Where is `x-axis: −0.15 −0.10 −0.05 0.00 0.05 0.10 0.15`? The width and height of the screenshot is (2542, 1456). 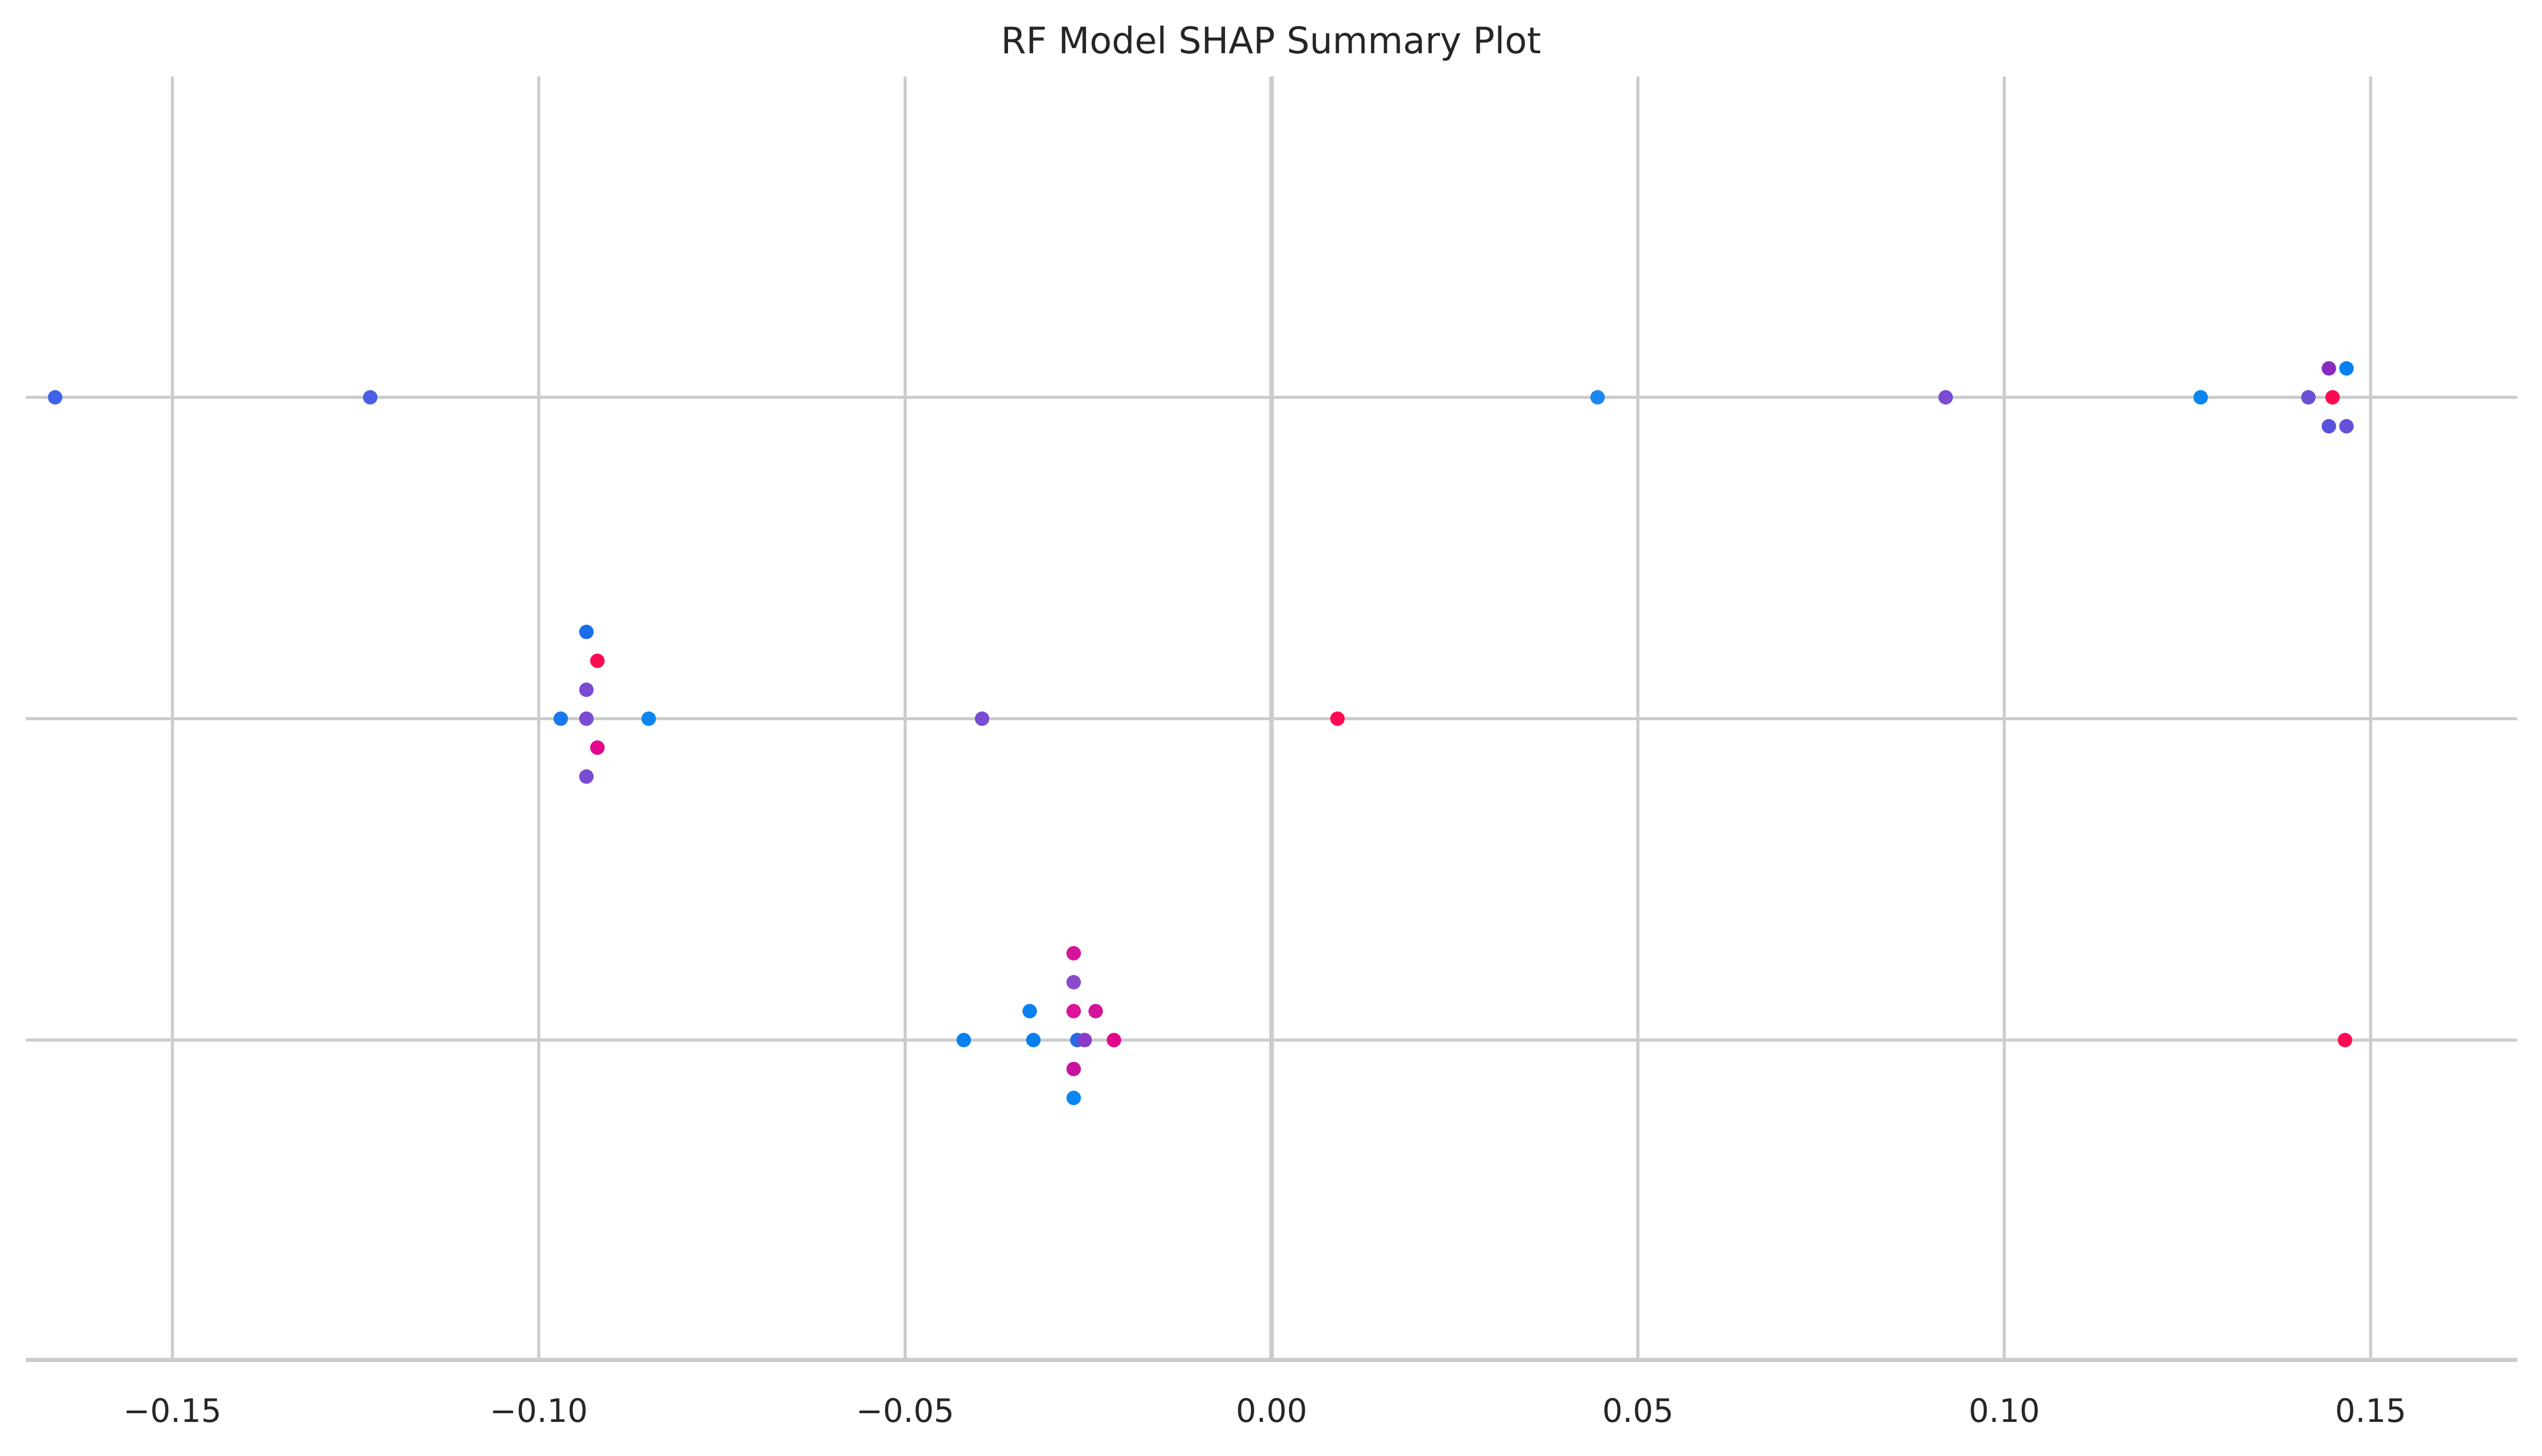
x-axis: −0.15 −0.10 −0.05 0.00 0.05 0.10 0.15 is located at coordinates (1272, 1394).